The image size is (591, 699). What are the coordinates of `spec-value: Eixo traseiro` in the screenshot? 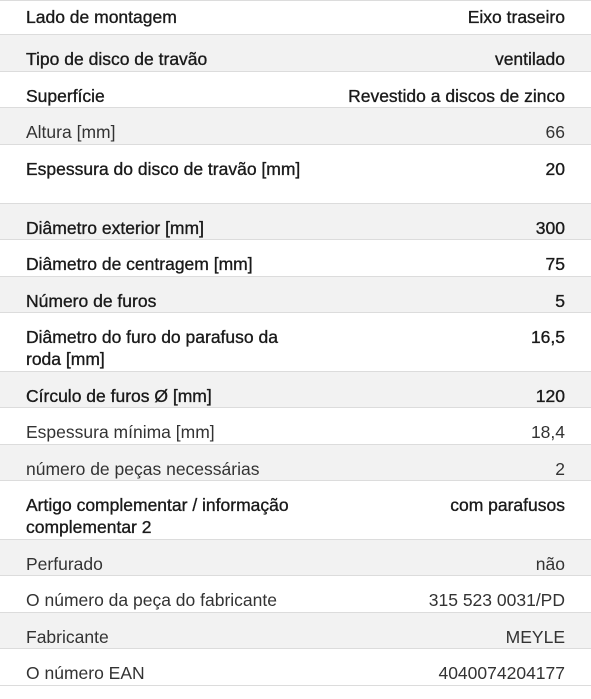 It's located at (516, 17).